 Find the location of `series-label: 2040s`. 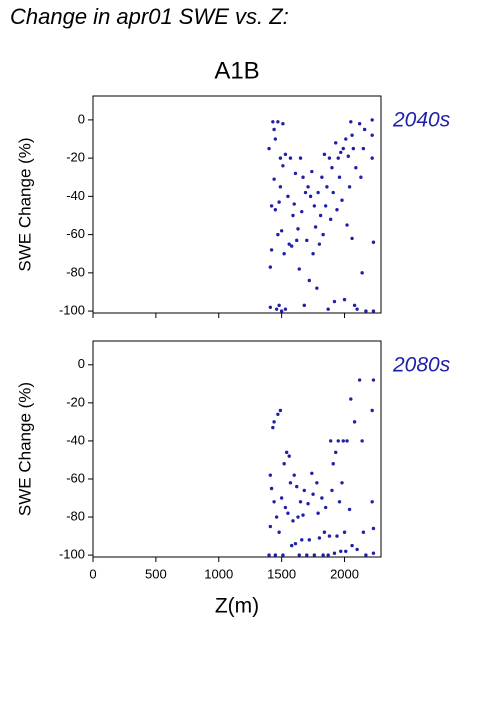

series-label: 2040s is located at coordinates (421, 119).